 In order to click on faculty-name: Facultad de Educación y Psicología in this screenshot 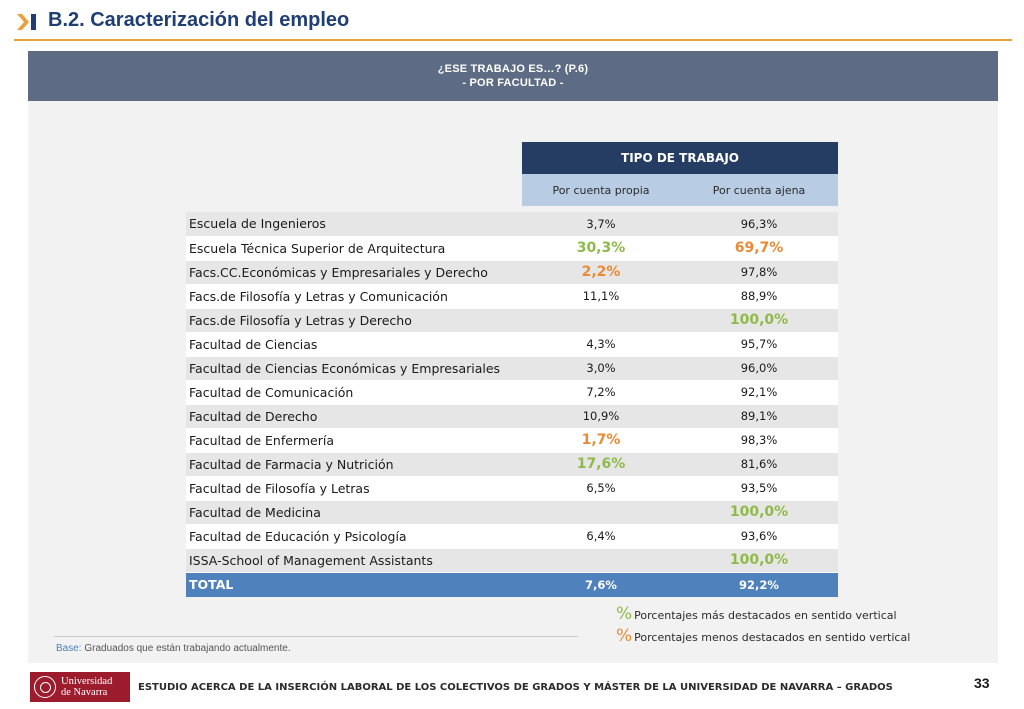, I will do `click(354, 536)`.